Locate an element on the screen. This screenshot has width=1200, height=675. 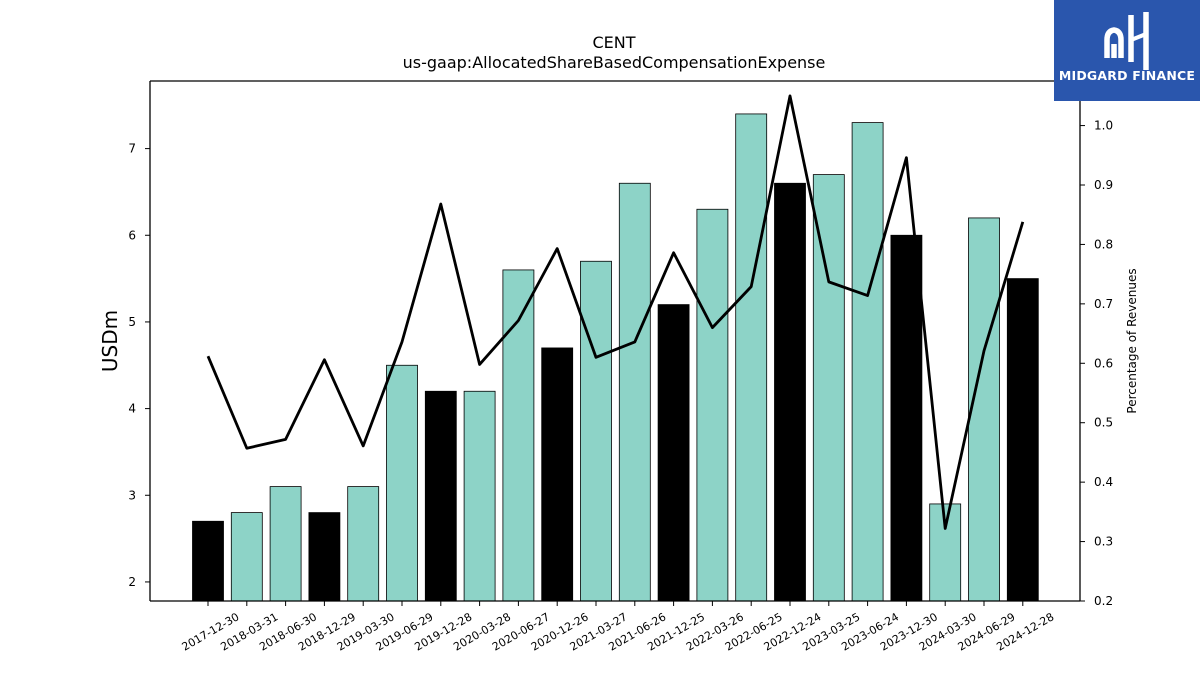
brand-logo: MIDGARD FINANCE is located at coordinates (1127, 50).